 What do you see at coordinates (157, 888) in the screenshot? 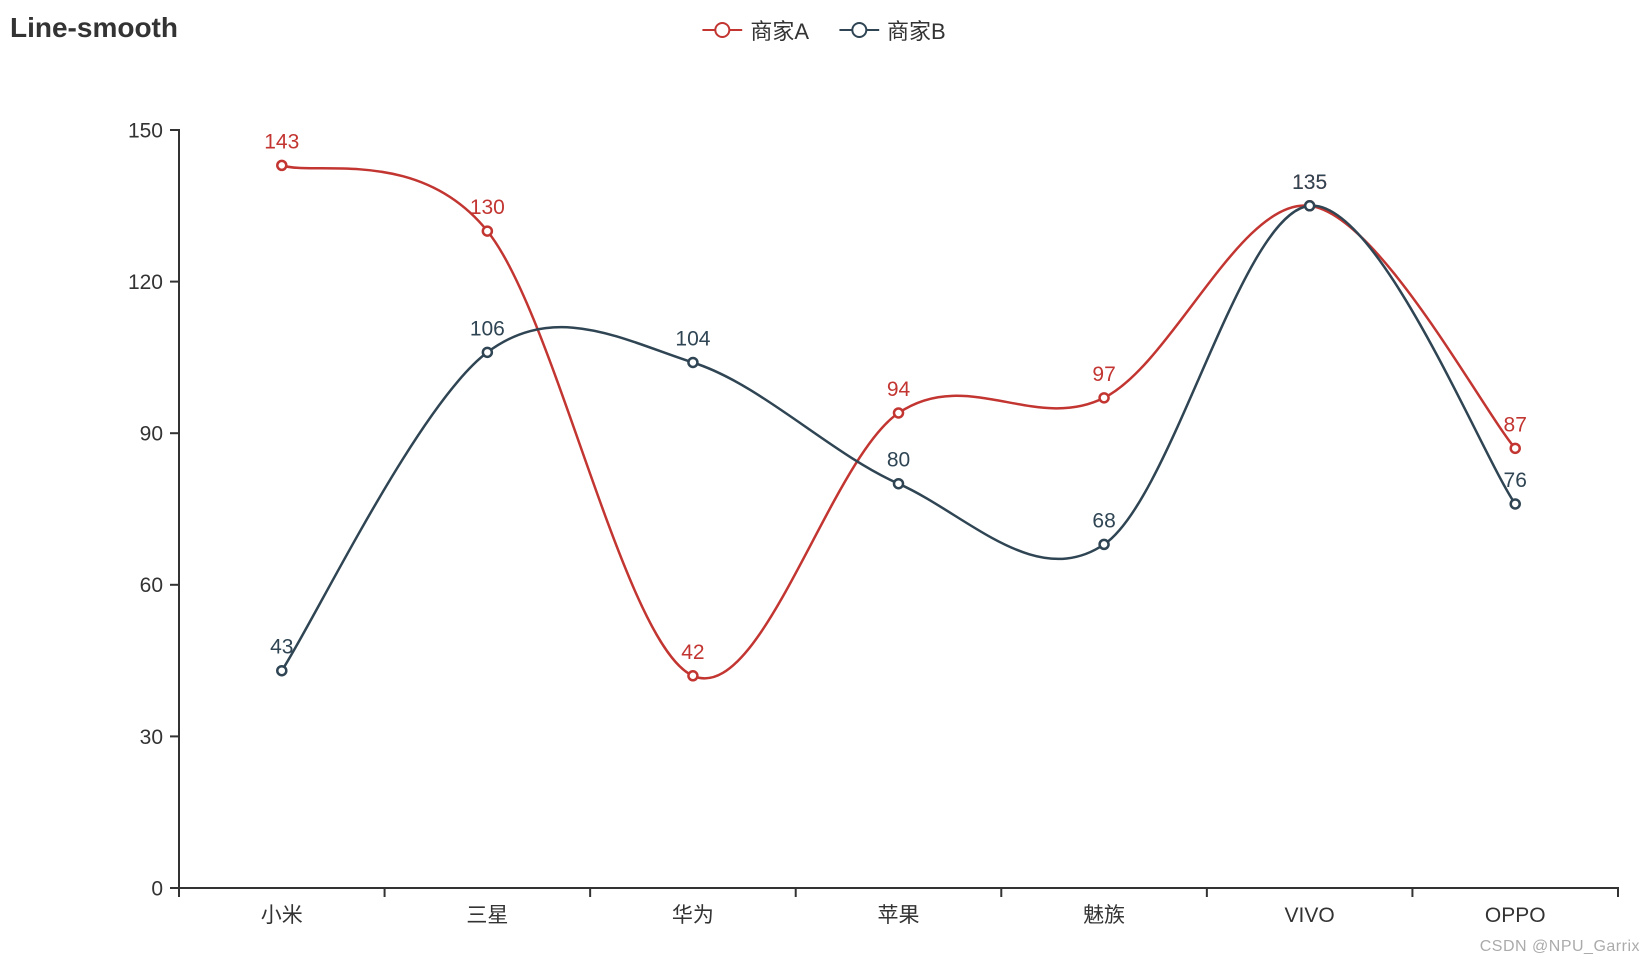
I see `y-axis-tick-label: 0` at bounding box center [157, 888].